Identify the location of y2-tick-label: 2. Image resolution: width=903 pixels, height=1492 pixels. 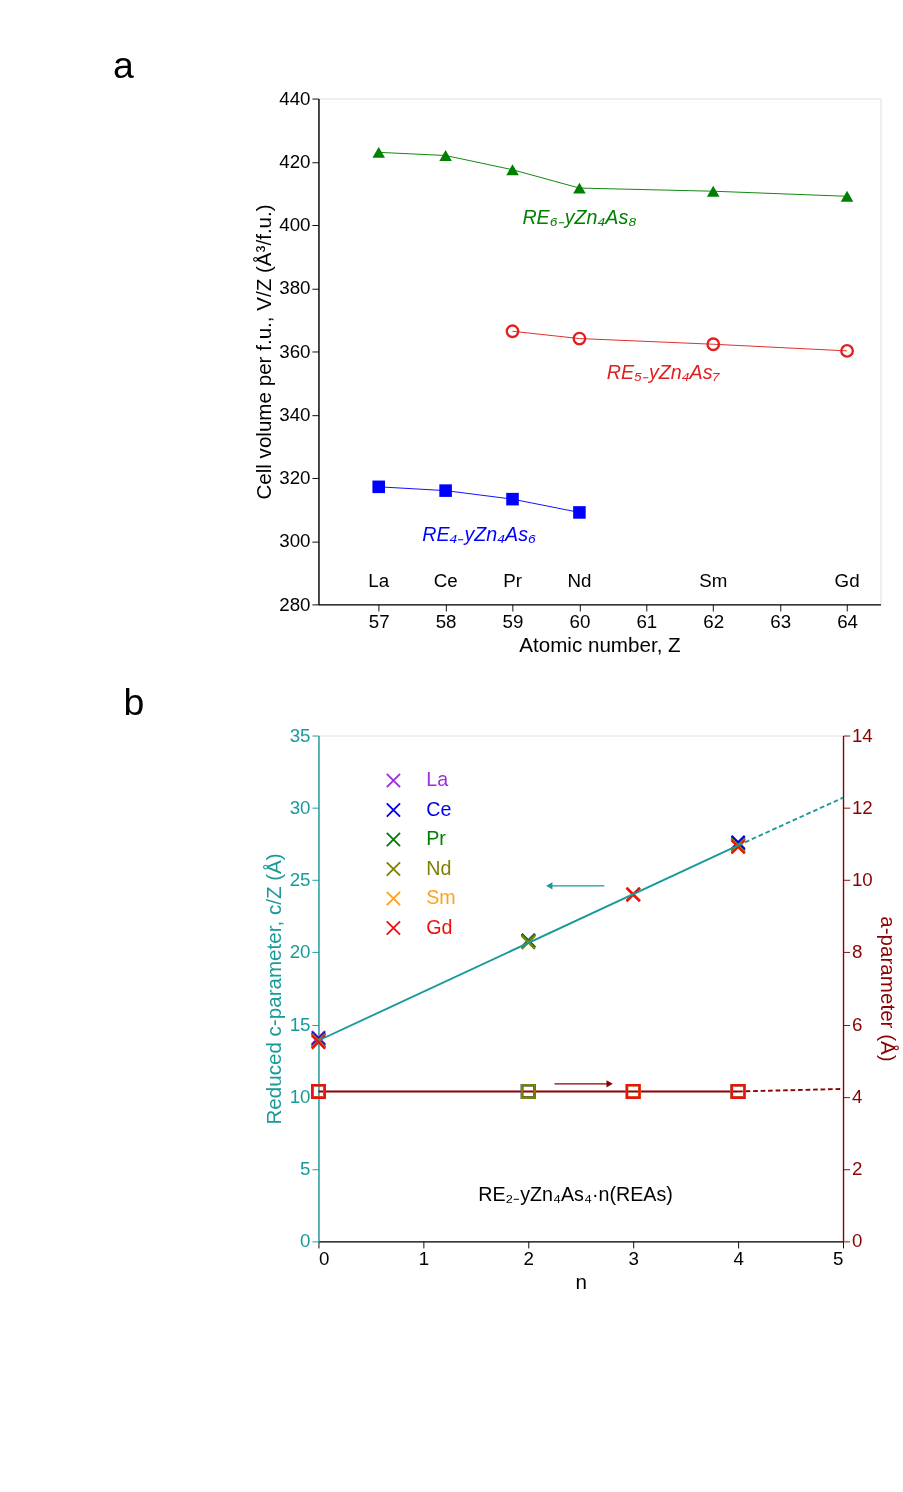
(857, 1169).